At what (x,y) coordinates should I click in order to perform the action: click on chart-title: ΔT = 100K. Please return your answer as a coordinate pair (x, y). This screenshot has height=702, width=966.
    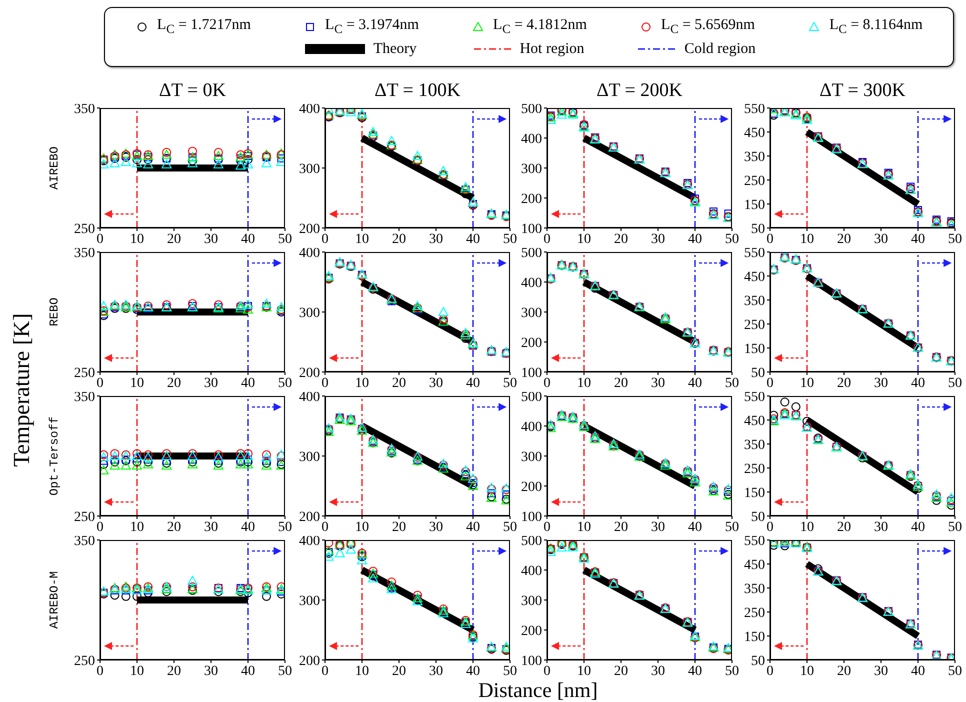
    Looking at the image, I should click on (418, 91).